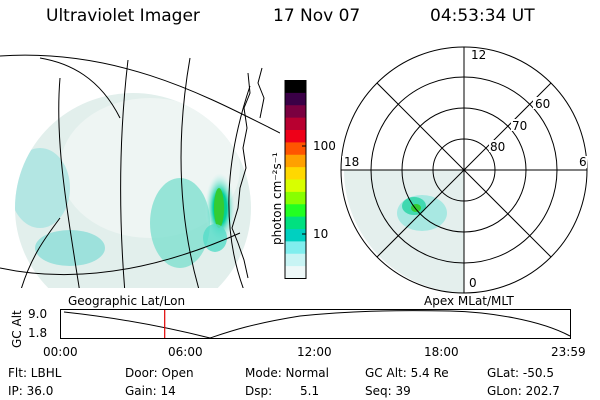  What do you see at coordinates (123, 16) in the screenshot?
I see `app-title: Ultraviolet Imager` at bounding box center [123, 16].